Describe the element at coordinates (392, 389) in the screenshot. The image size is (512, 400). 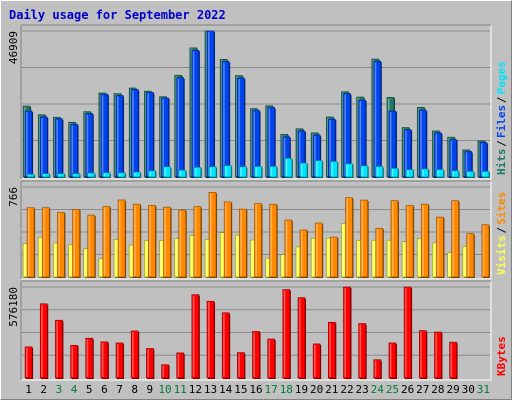
I see `x-tick-label: 25` at that location.